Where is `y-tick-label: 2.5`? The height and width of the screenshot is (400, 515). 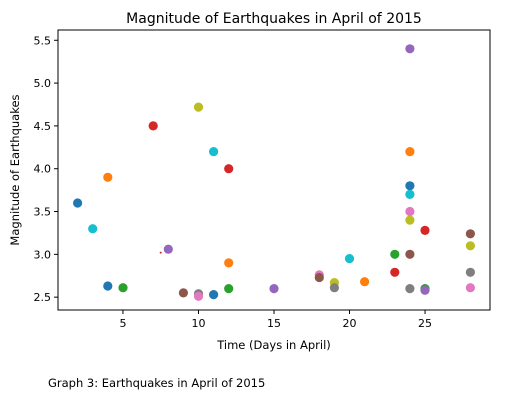 y-tick-label: 2.5 is located at coordinates (43, 297).